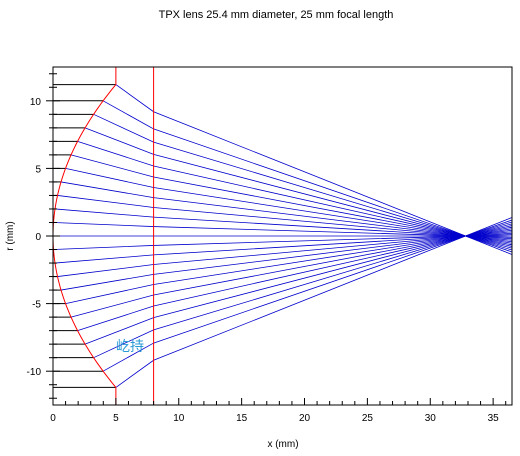 Image resolution: width=520 pixels, height=456 pixels. What do you see at coordinates (368, 418) in the screenshot?
I see `x-tick-label: 25` at bounding box center [368, 418].